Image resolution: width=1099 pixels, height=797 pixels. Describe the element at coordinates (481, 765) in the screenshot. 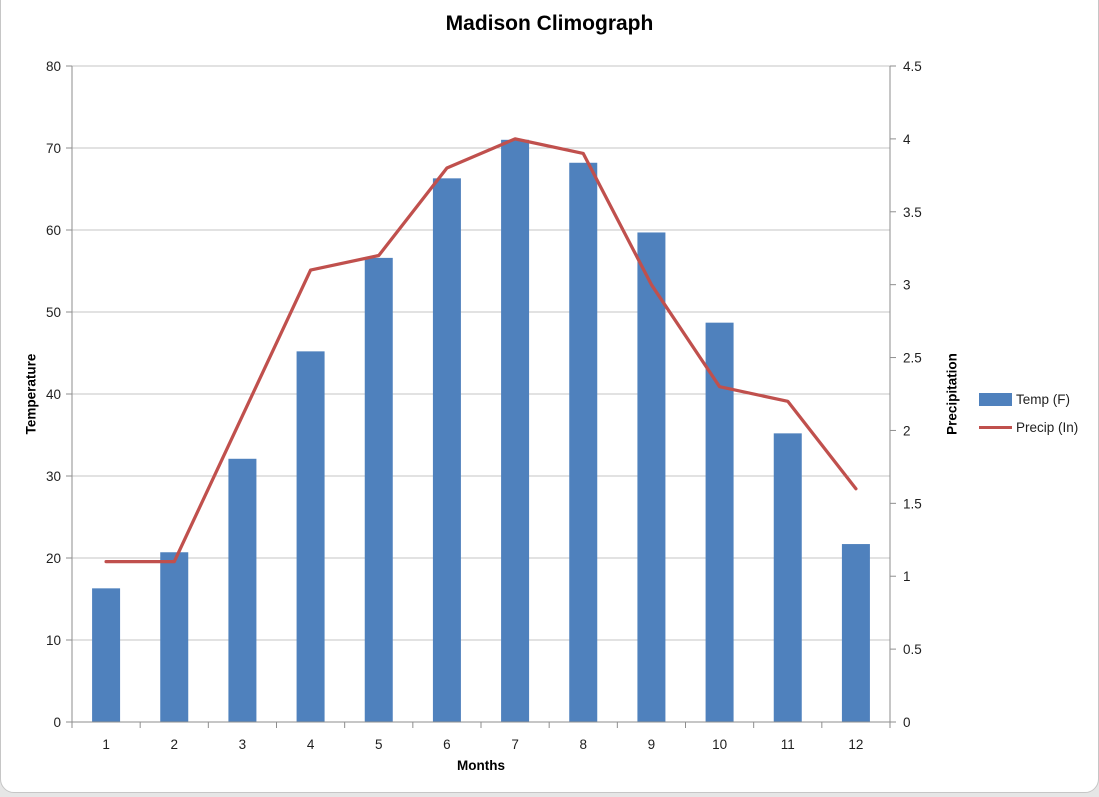

I see `x-axis-title: Months` at that location.